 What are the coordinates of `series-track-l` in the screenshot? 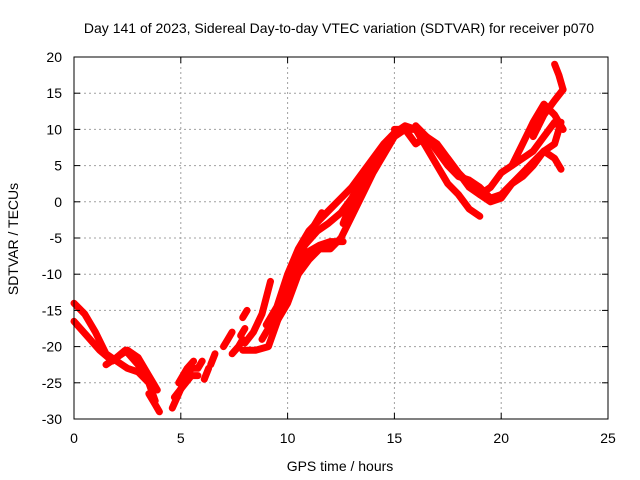 It's located at (243, 332).